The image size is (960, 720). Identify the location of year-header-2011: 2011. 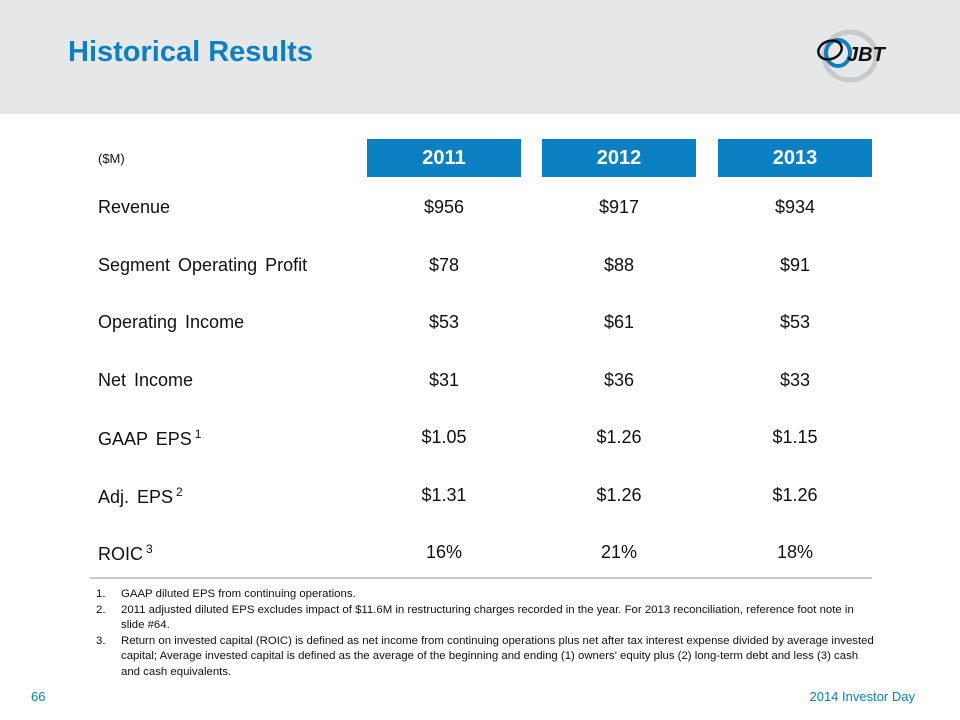
(444, 158).